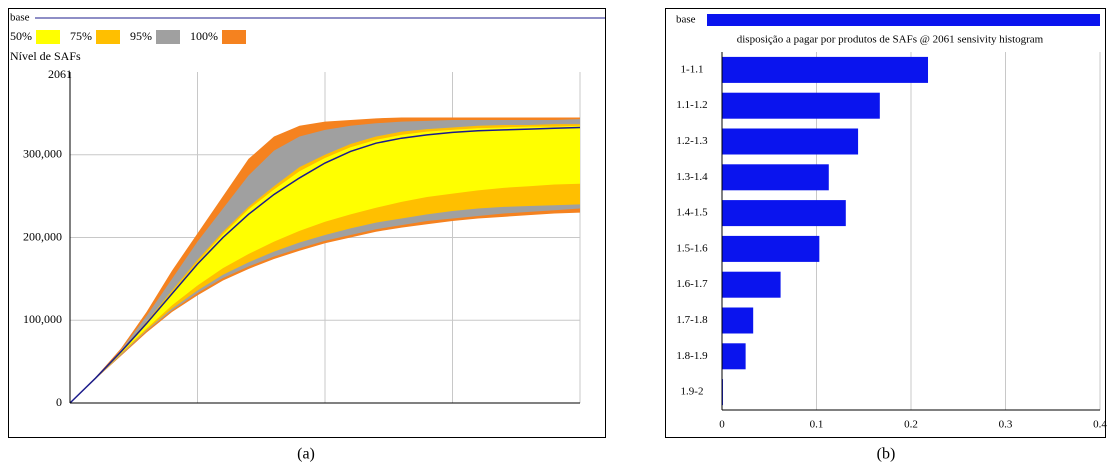  I want to click on caption: (b), so click(886, 454).